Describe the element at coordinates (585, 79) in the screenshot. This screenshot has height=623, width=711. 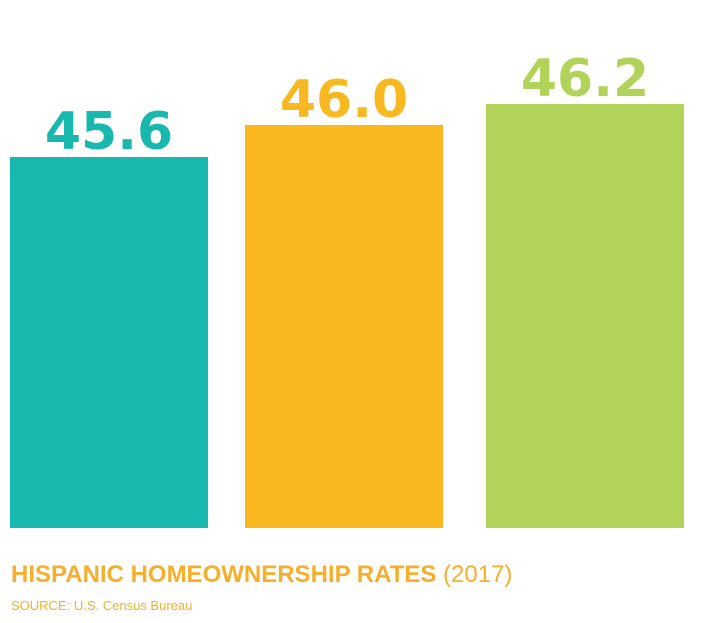
I see `value-label-2017: 46.2` at that location.